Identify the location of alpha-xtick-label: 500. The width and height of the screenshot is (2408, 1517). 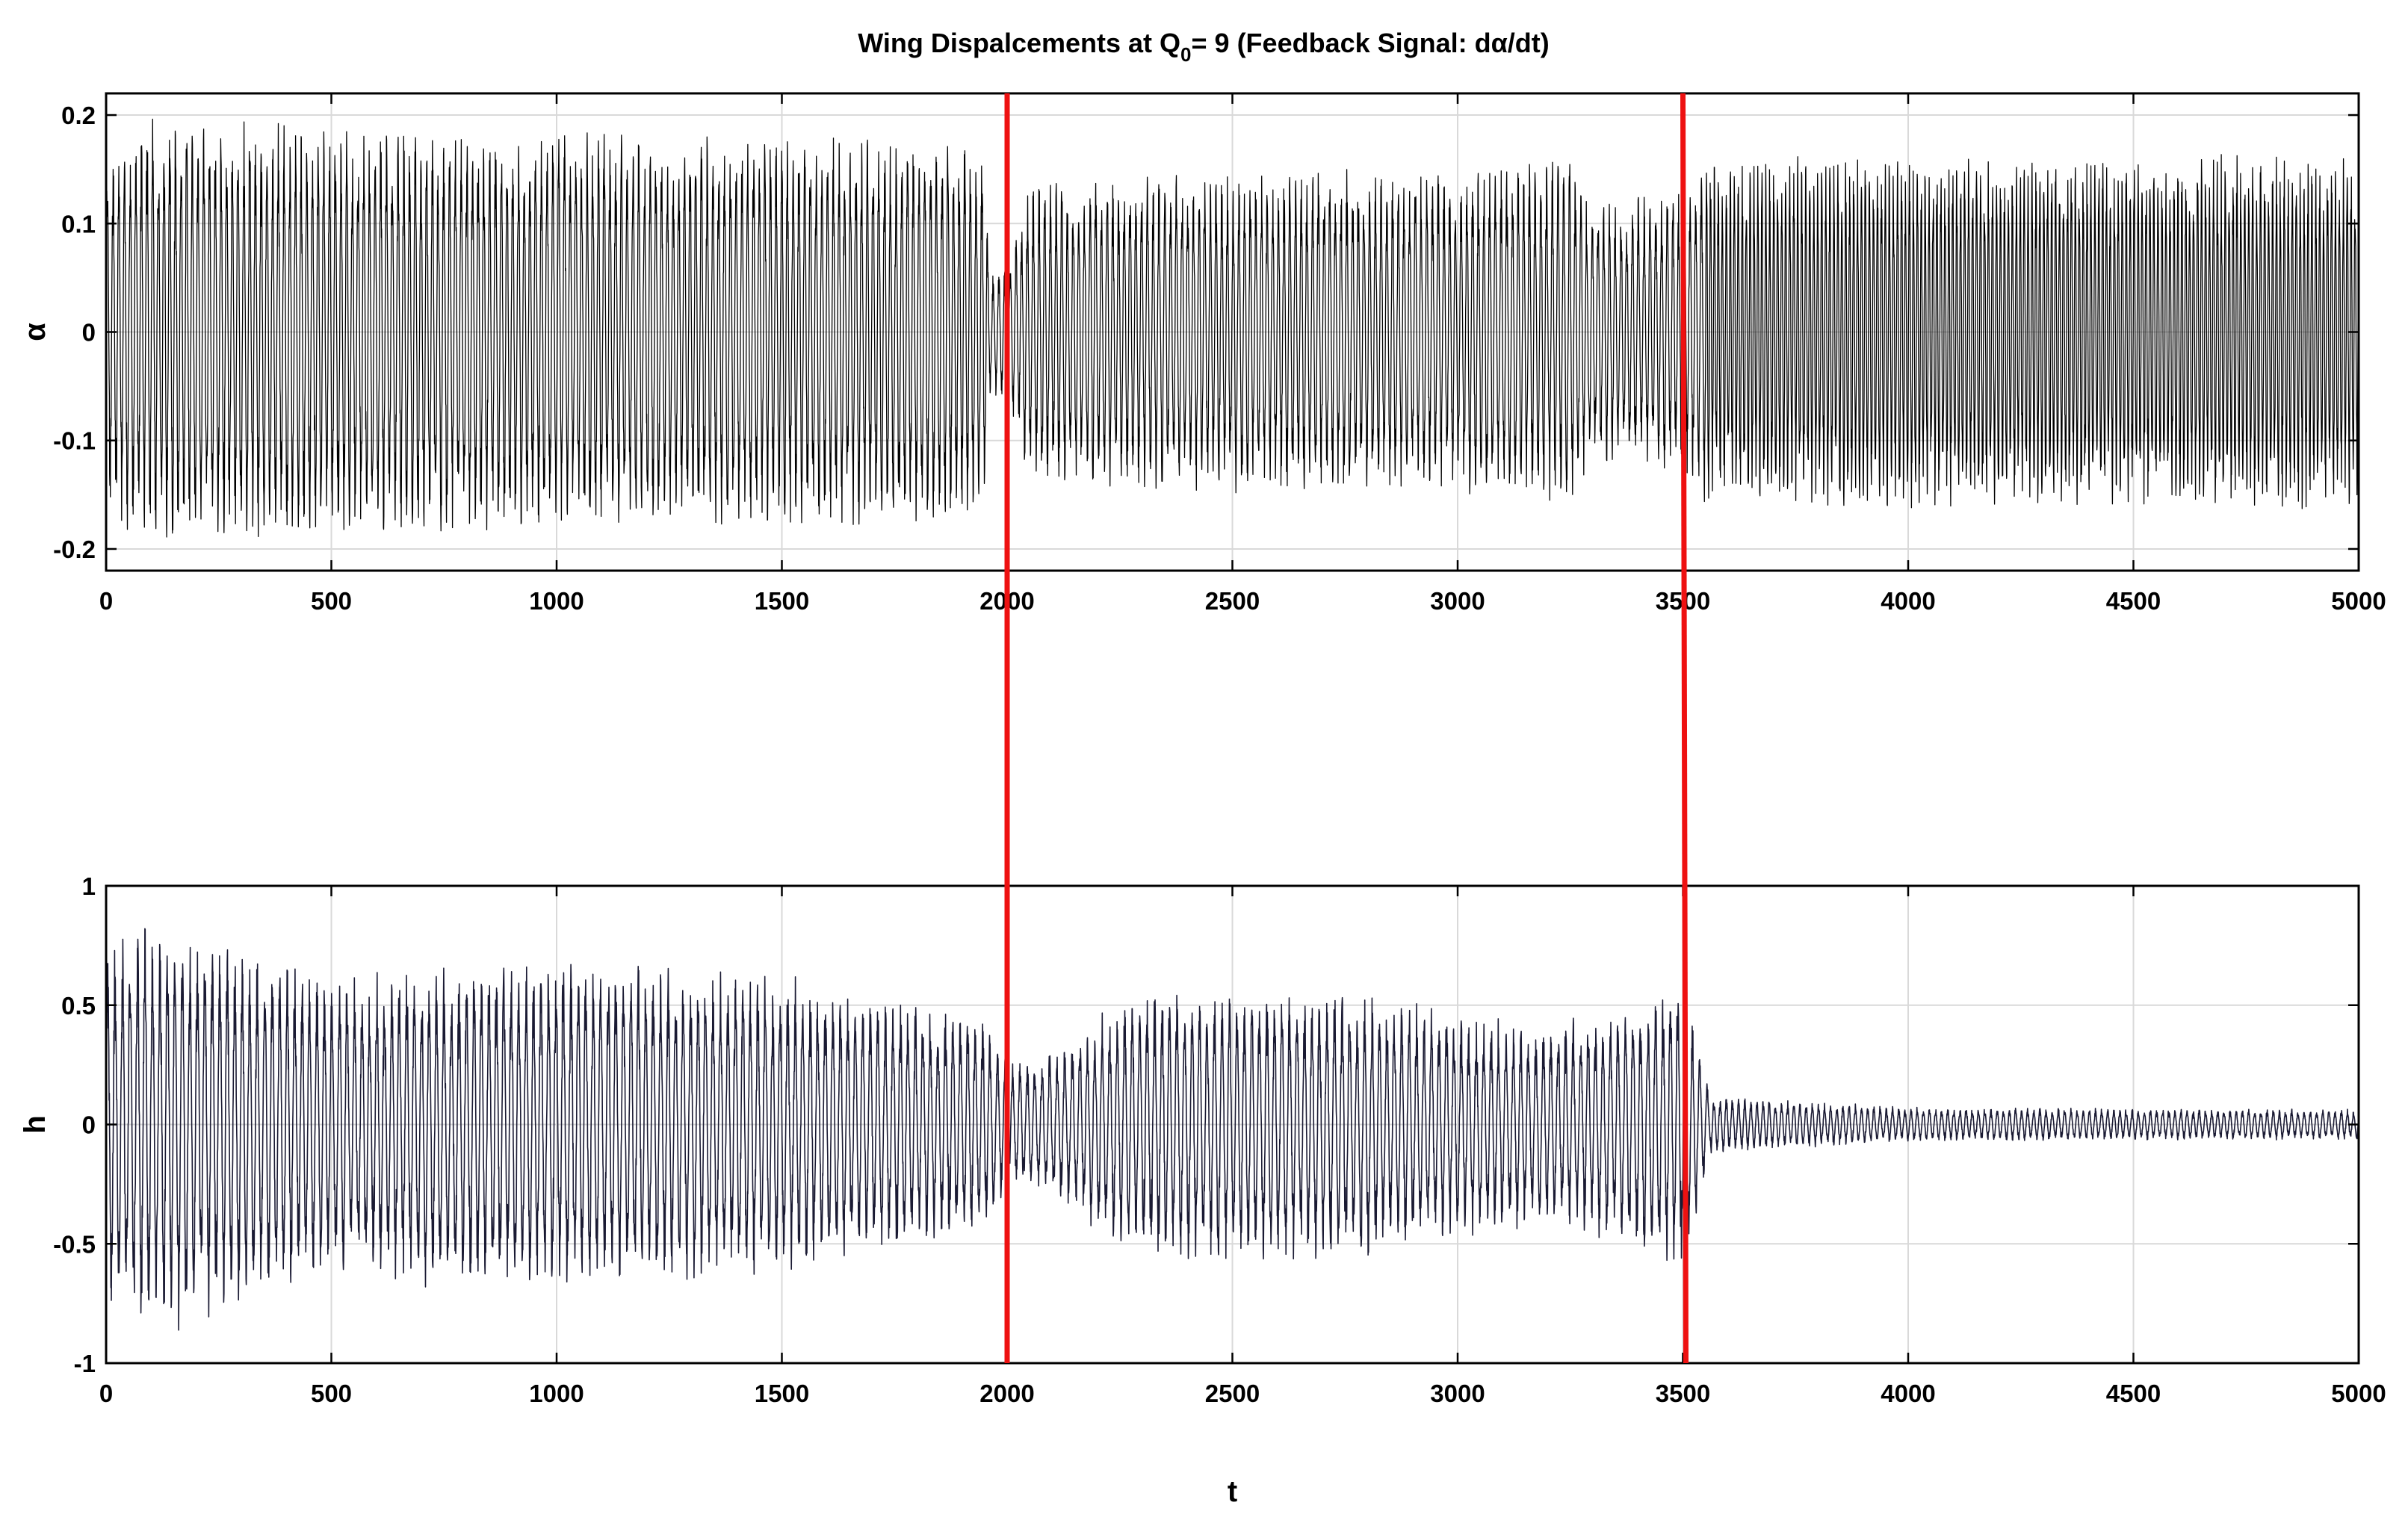
(332, 601).